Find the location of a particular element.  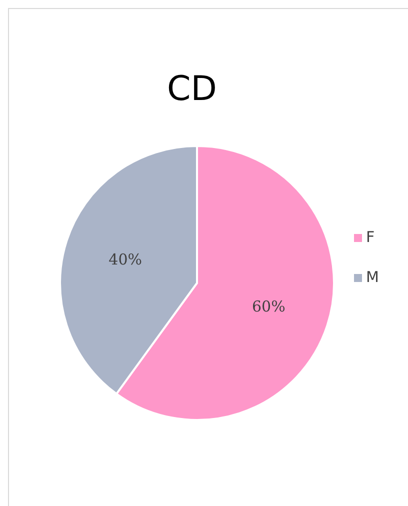

chart-title: CD is located at coordinates (192, 89).